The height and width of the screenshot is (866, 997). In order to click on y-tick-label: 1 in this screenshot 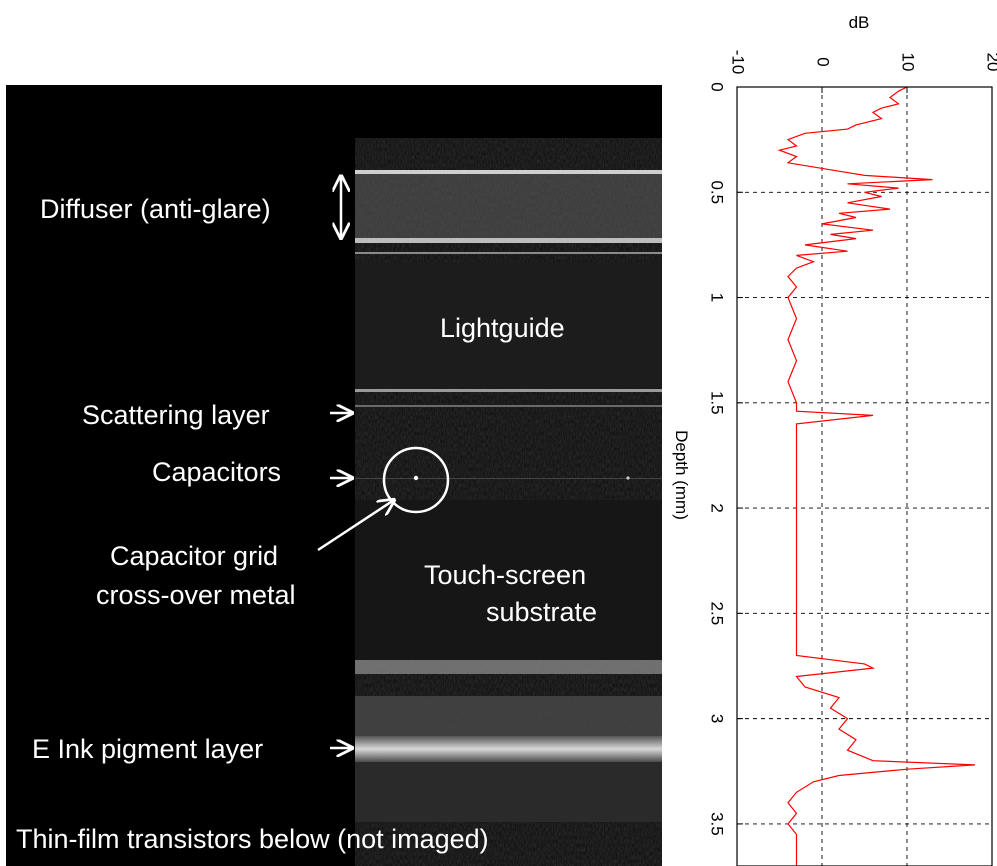, I will do `click(717, 297)`.